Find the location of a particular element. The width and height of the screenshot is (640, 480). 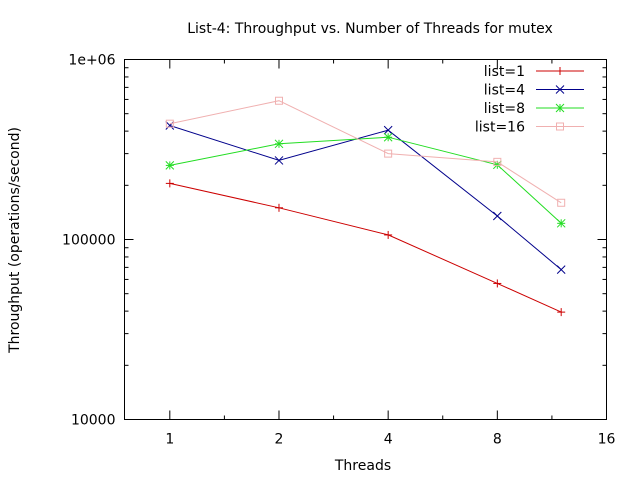

y-tick-label: 100000 is located at coordinates (88, 241).